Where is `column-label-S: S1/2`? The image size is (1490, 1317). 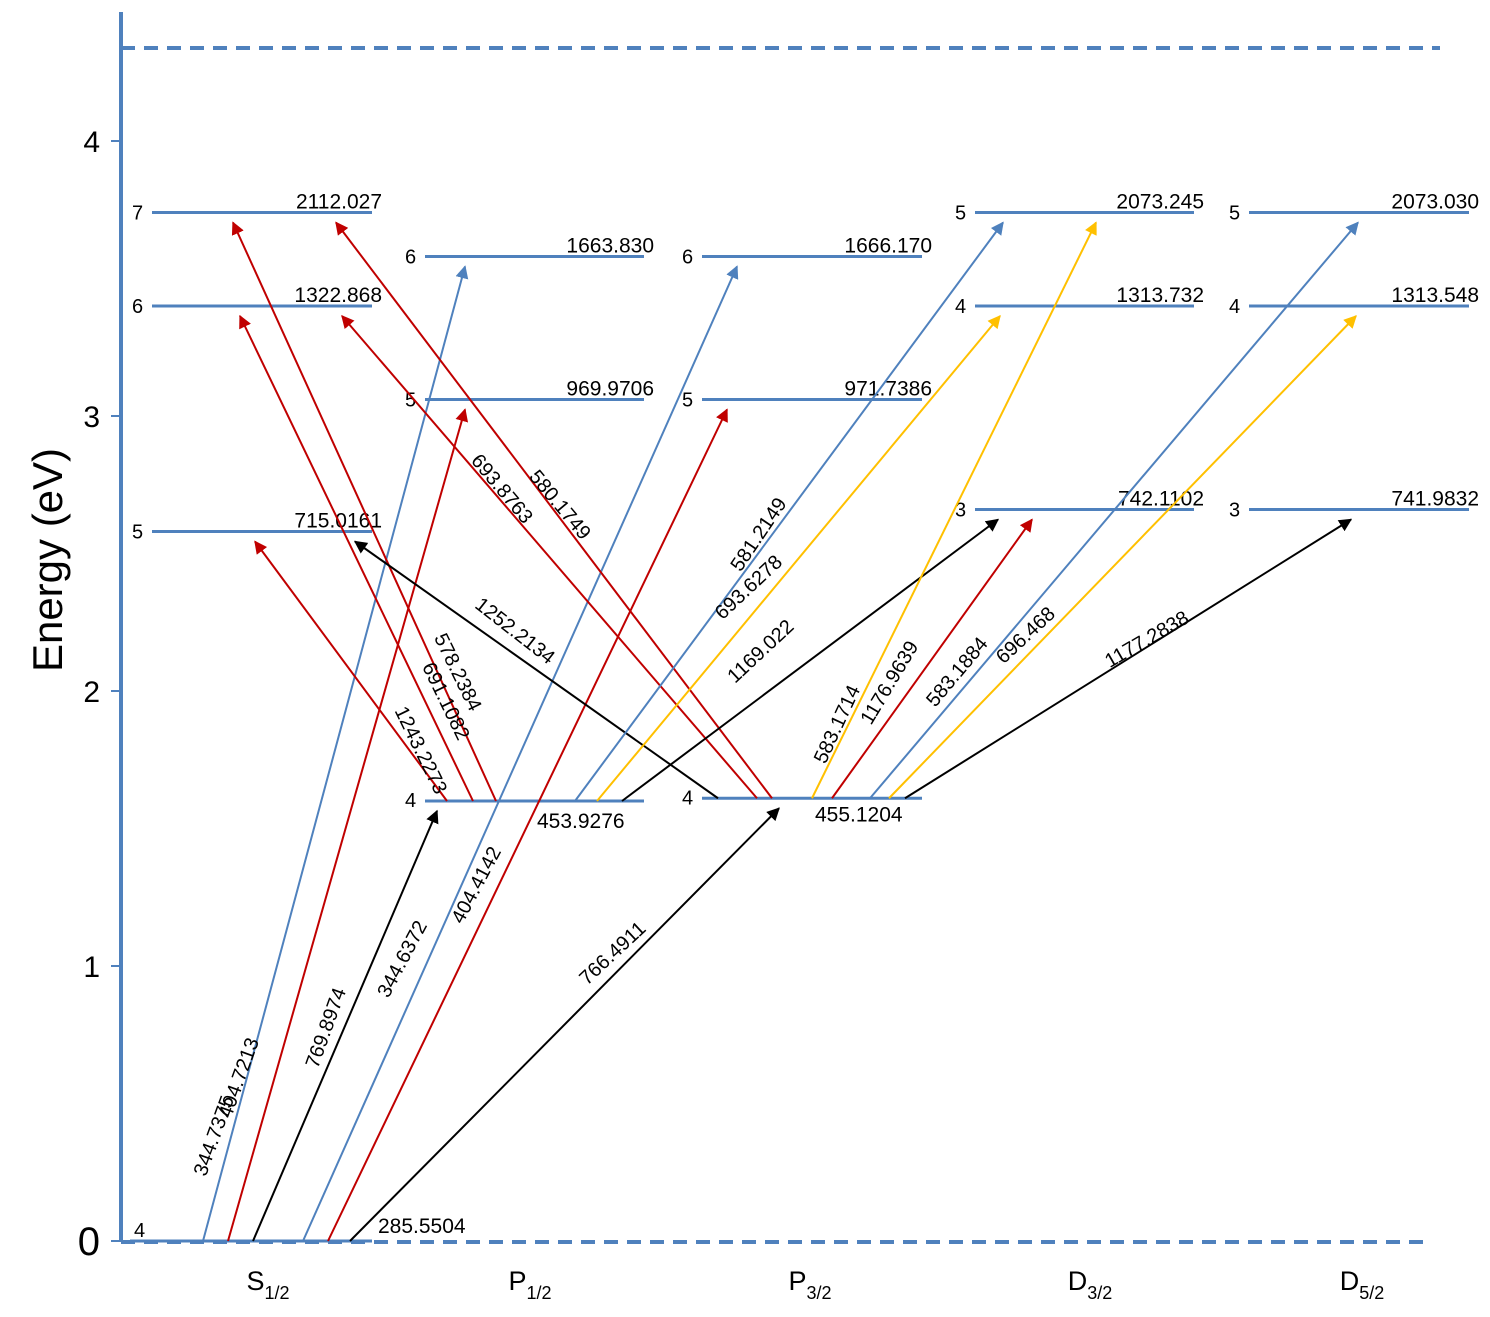
column-label-S: S1/2 is located at coordinates (267, 1284).